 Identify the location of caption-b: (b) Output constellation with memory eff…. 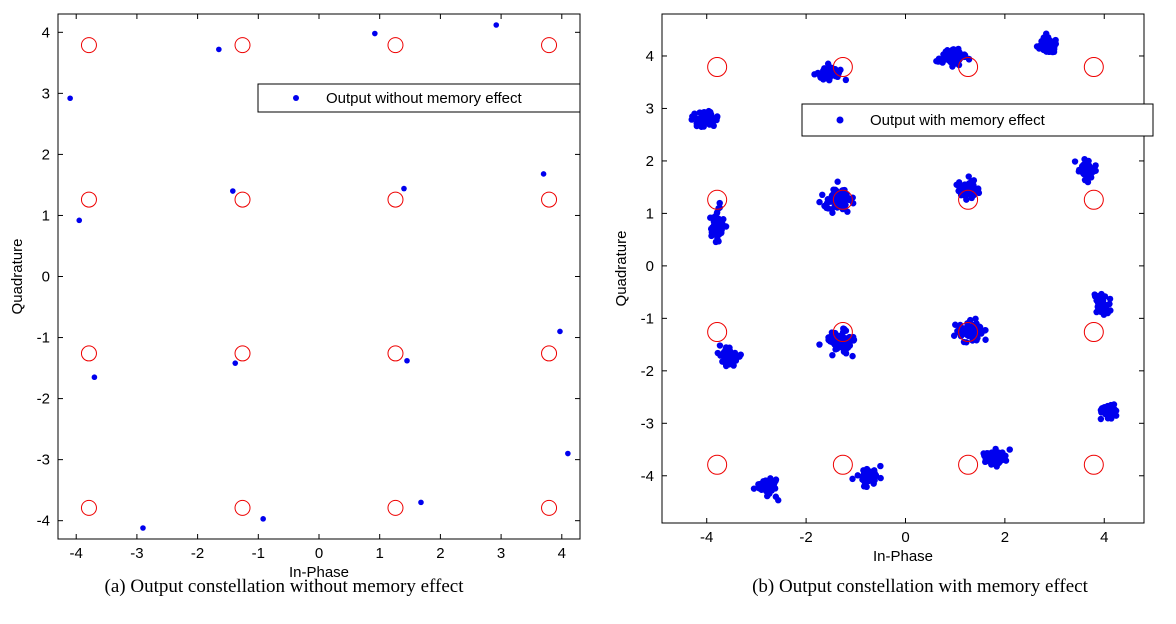
(920, 586).